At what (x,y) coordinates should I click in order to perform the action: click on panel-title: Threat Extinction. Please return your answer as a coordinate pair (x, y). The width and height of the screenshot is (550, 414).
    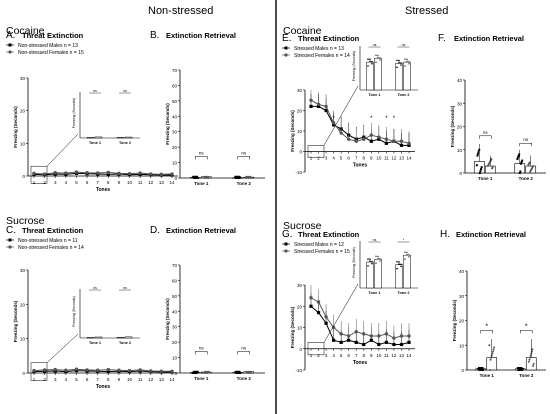
    Looking at the image, I should click on (53, 35).